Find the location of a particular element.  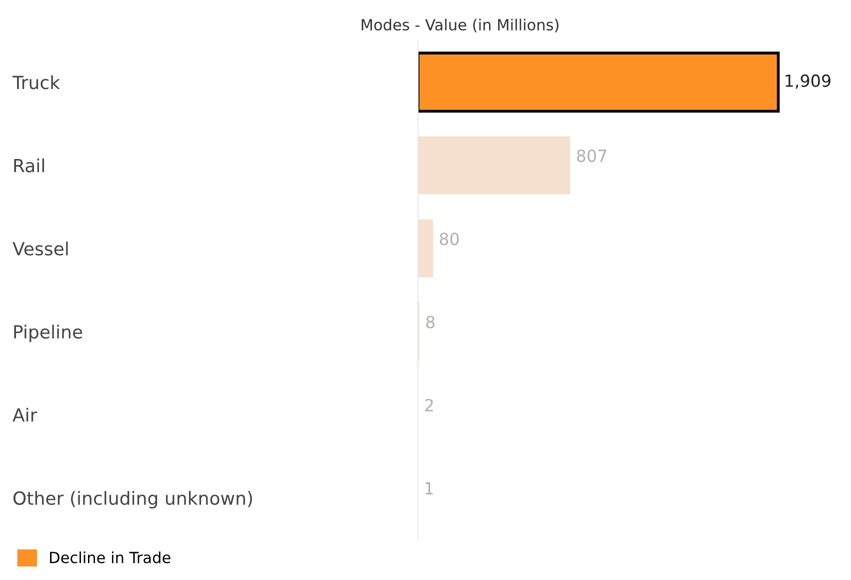

legend-label: Decline in Trade is located at coordinates (110, 557).